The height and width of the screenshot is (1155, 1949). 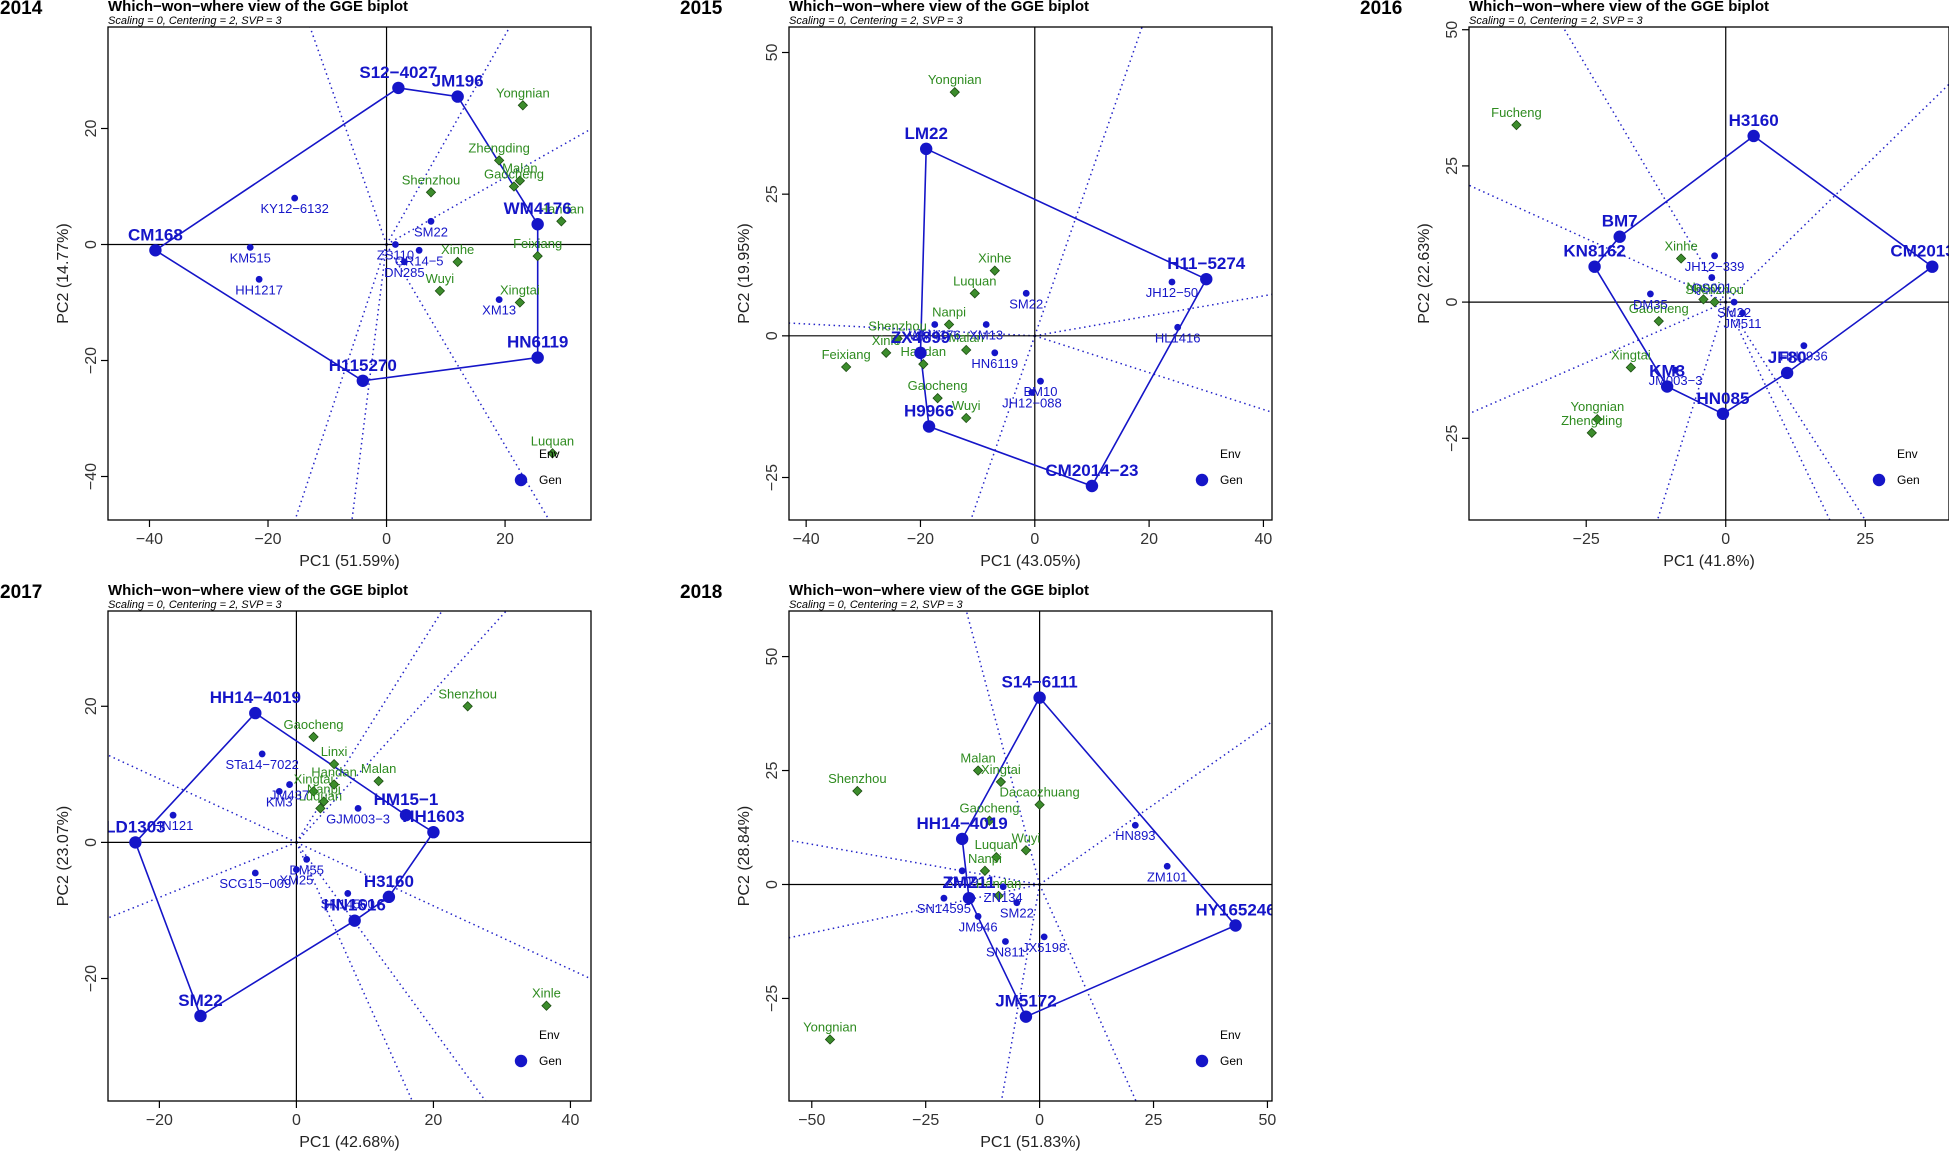 I want to click on genotype-label: HH0936, so click(x=1804, y=356).